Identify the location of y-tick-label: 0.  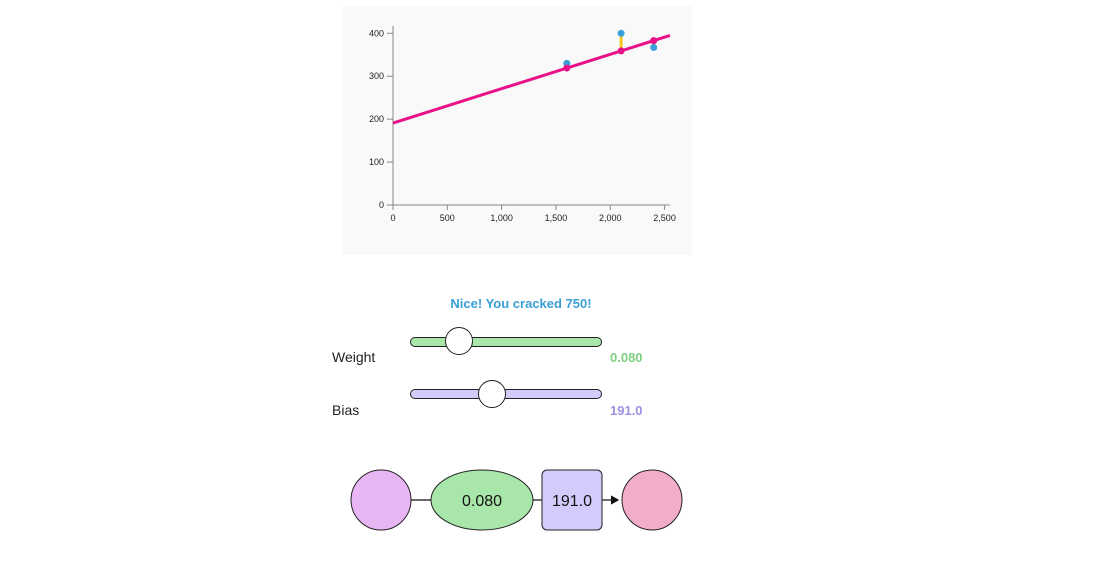
(381, 205).